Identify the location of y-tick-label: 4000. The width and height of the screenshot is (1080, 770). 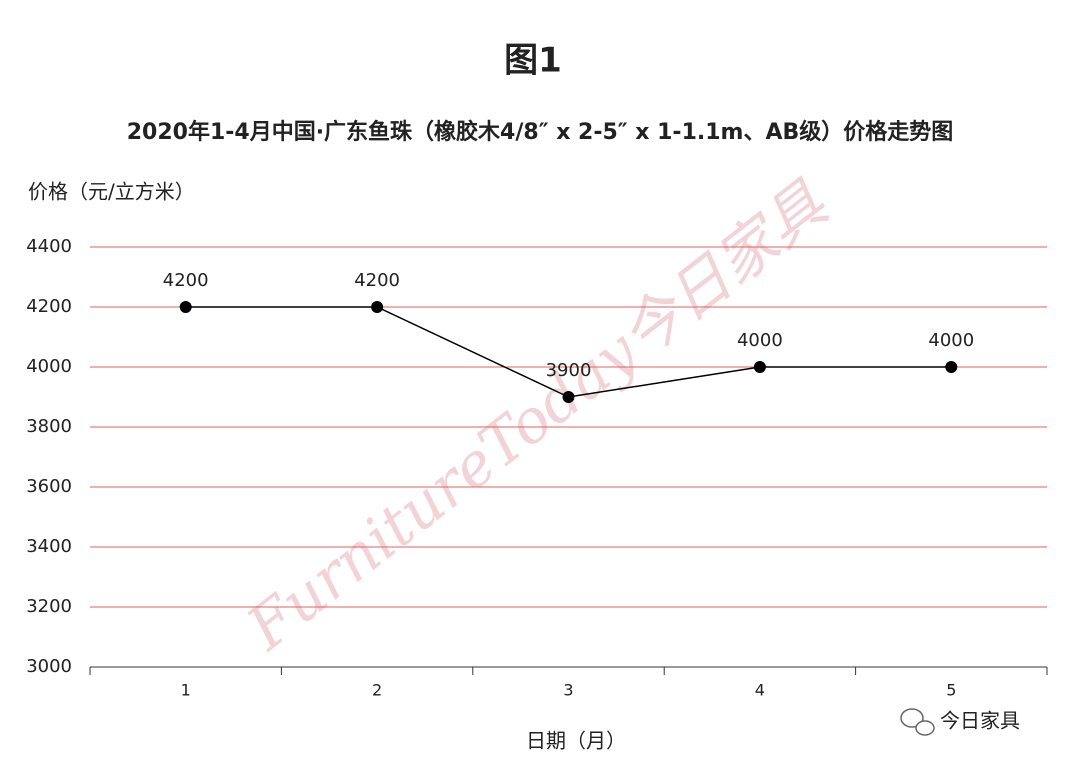
(49, 366).